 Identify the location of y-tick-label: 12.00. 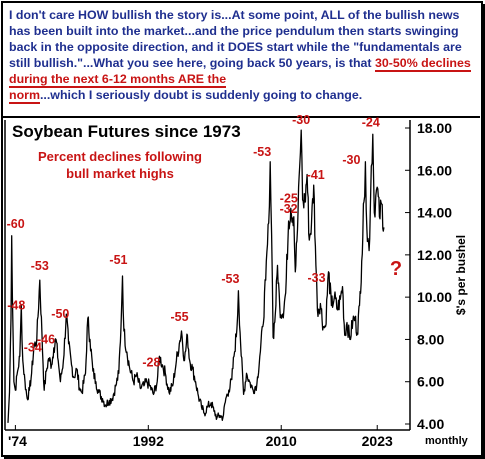
(434, 255).